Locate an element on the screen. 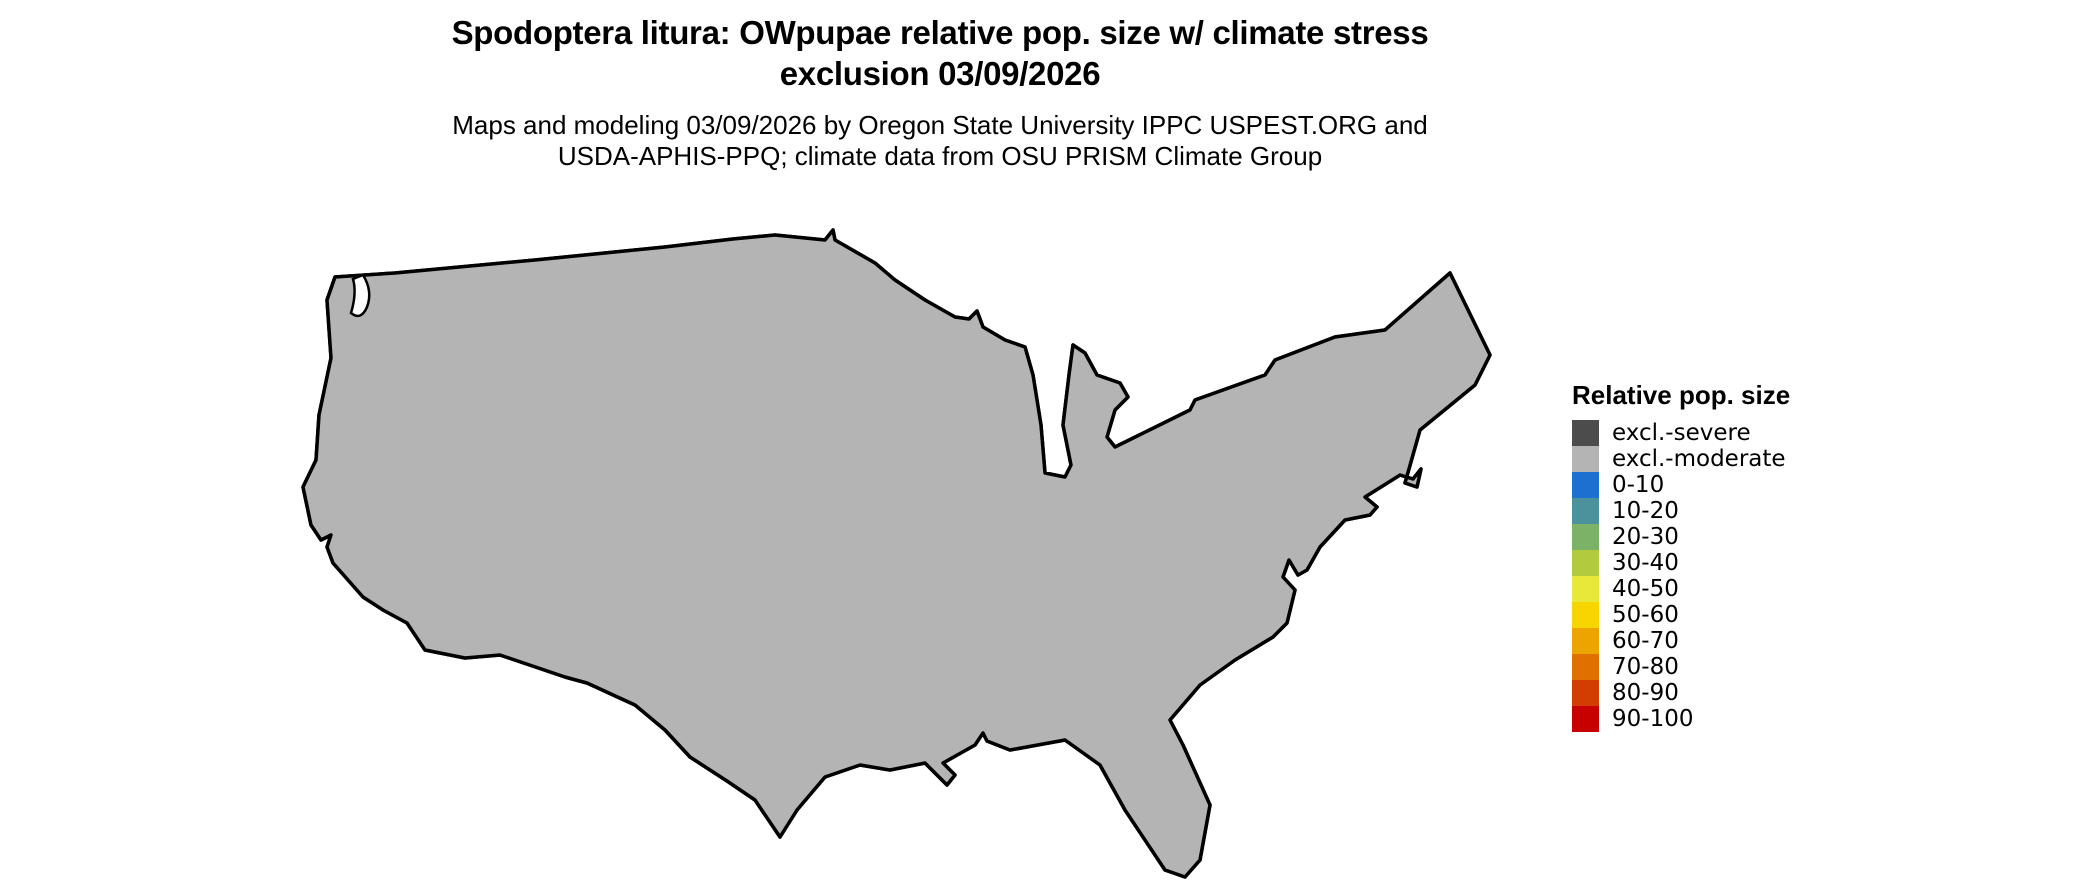 This screenshot has height=892, width=2100. legend-label: excl.-moderate is located at coordinates (1699, 459).